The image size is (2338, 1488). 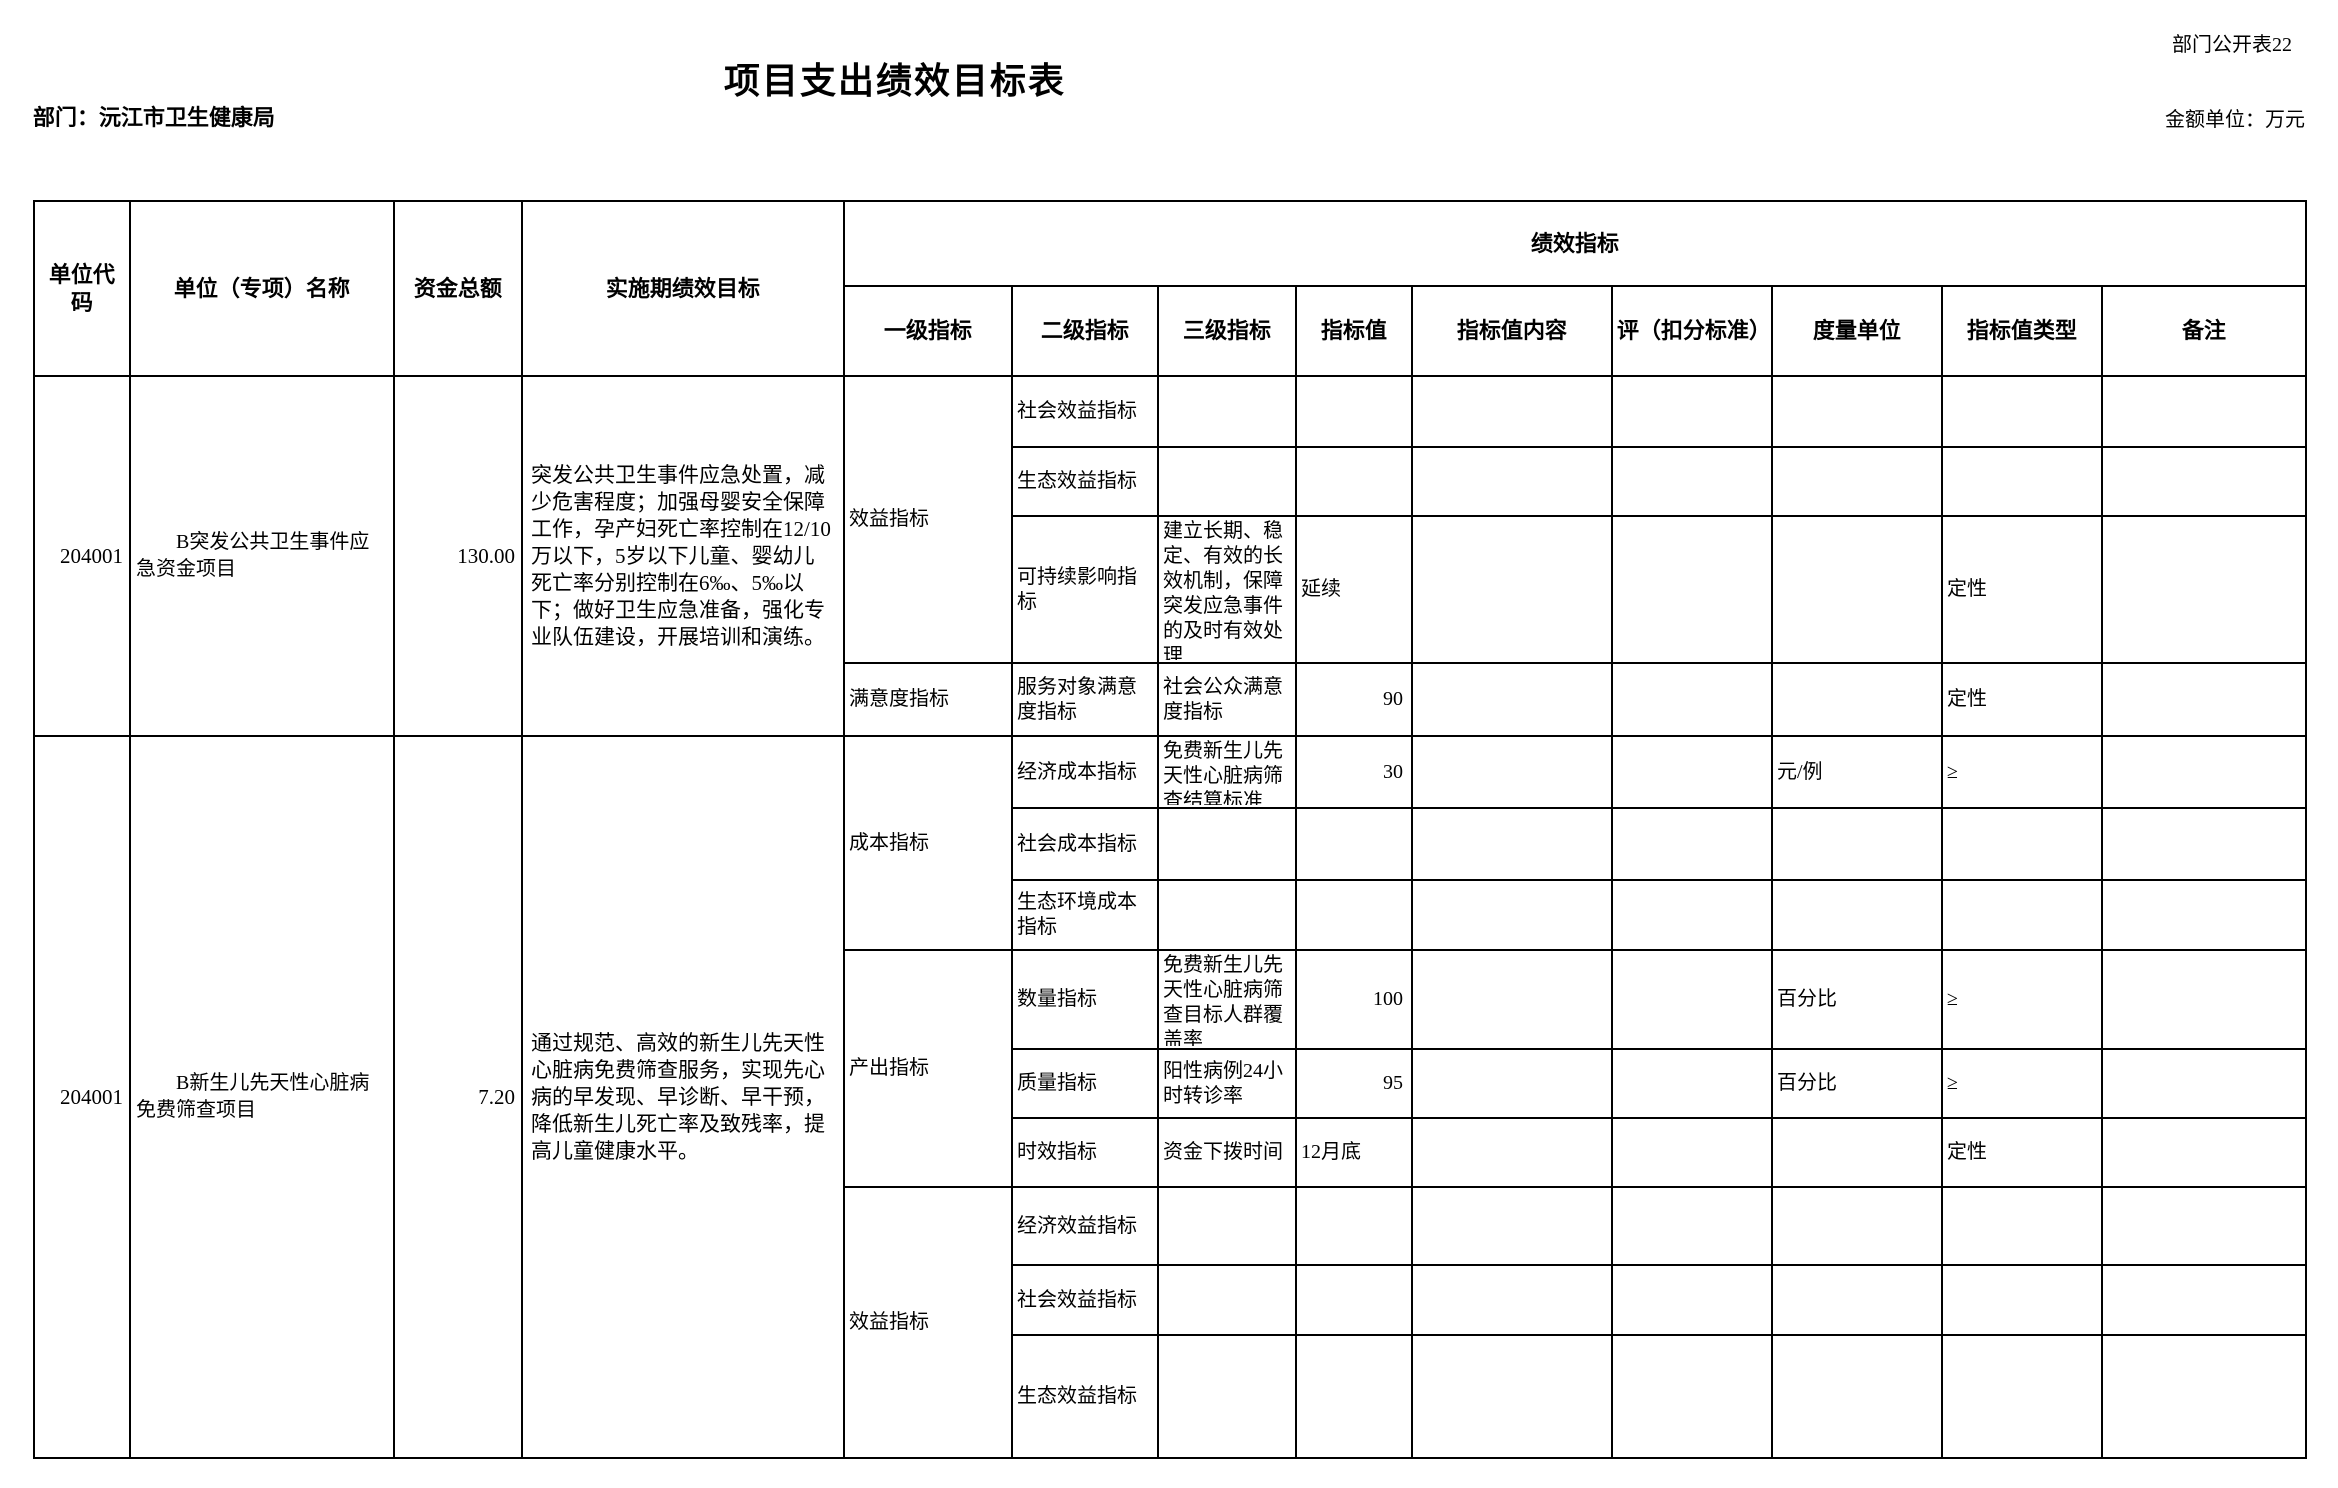 What do you see at coordinates (1354, 772) in the screenshot?
I see `cell-value: 30` at bounding box center [1354, 772].